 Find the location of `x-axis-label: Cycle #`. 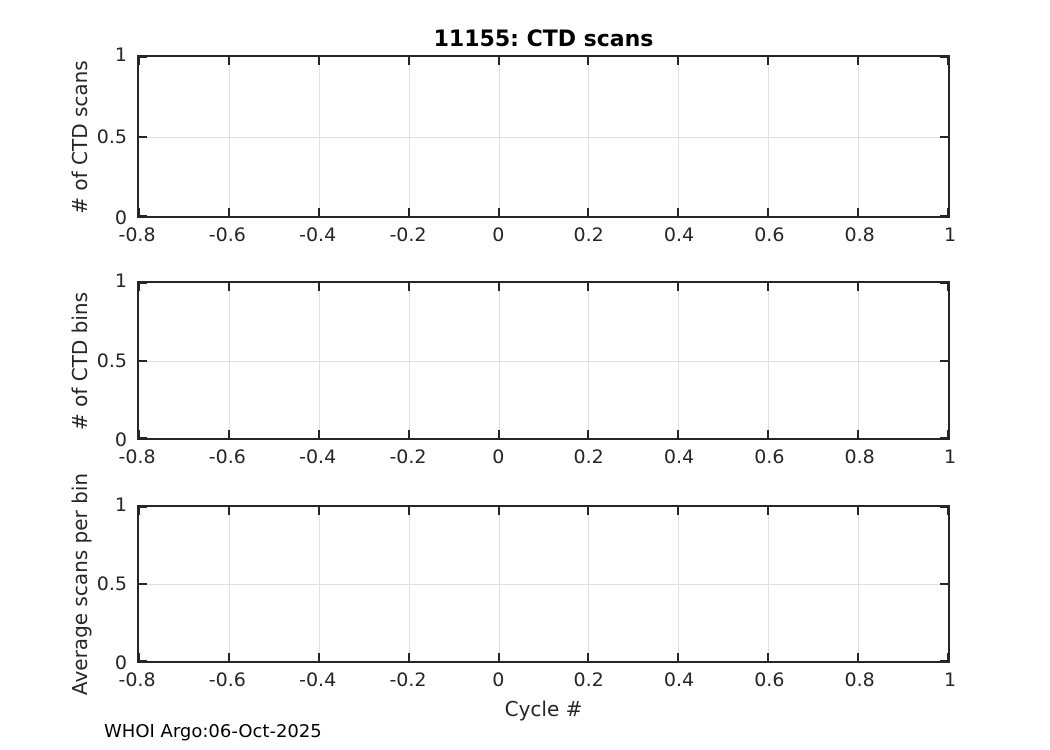

x-axis-label: Cycle # is located at coordinates (543, 709).